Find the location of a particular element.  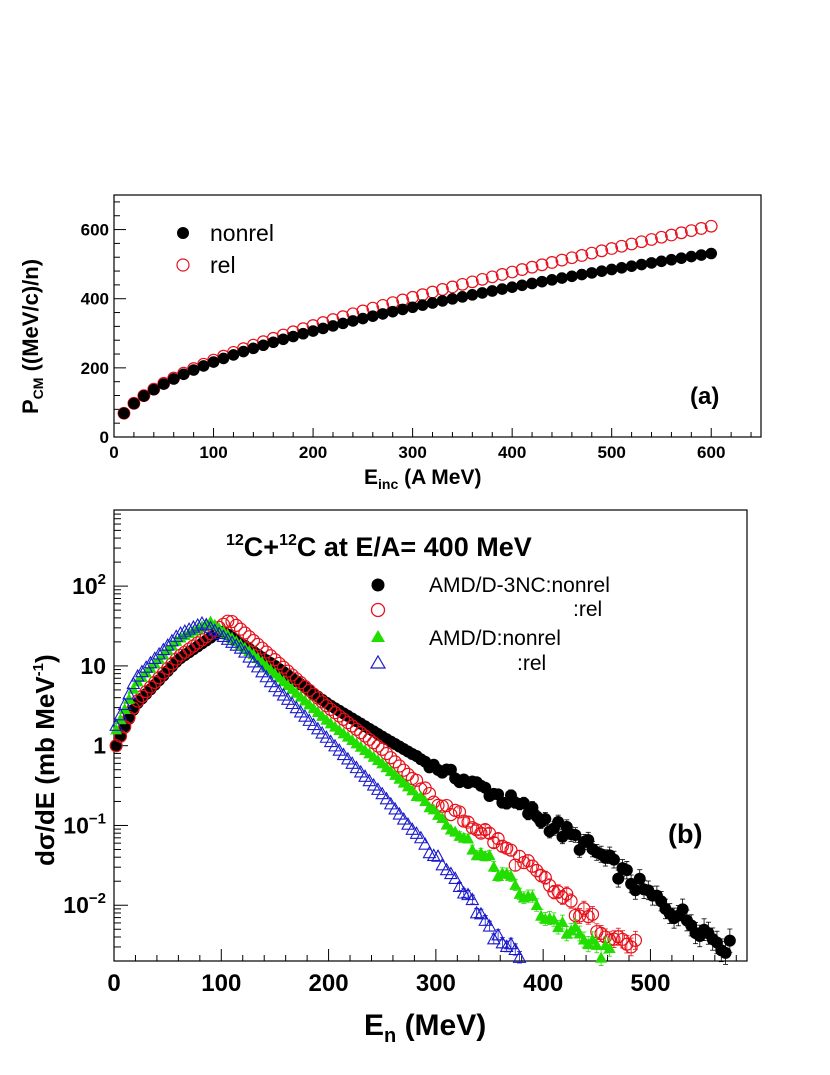

y-tick-label: 200 is located at coordinates (95, 368).